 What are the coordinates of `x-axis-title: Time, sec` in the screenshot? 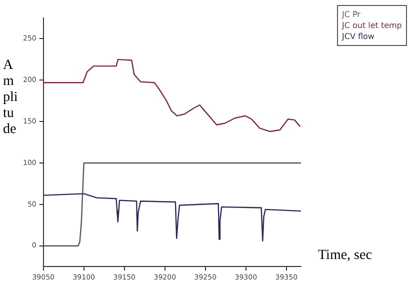 It's located at (345, 256).